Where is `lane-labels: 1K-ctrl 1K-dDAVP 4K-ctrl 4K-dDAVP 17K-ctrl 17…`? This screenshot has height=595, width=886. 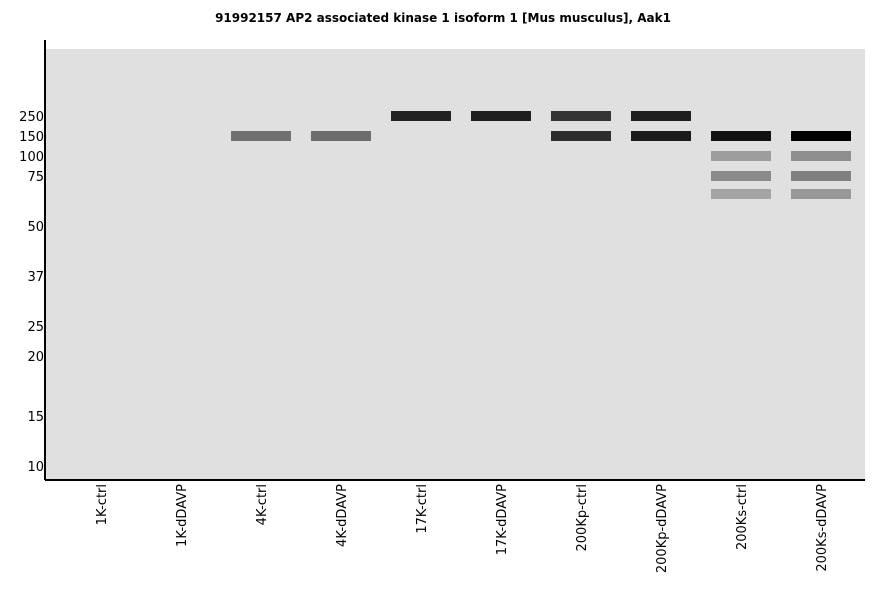
lane-labels: 1K-ctrl 1K-dDAVP 4K-ctrl 4K-dDAVP 17K-ctrl 17… is located at coordinates (462, 528).